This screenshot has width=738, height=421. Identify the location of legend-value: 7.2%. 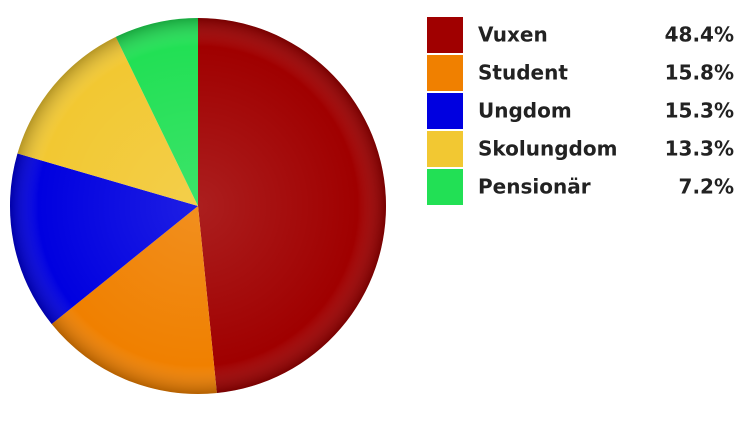
(706, 187).